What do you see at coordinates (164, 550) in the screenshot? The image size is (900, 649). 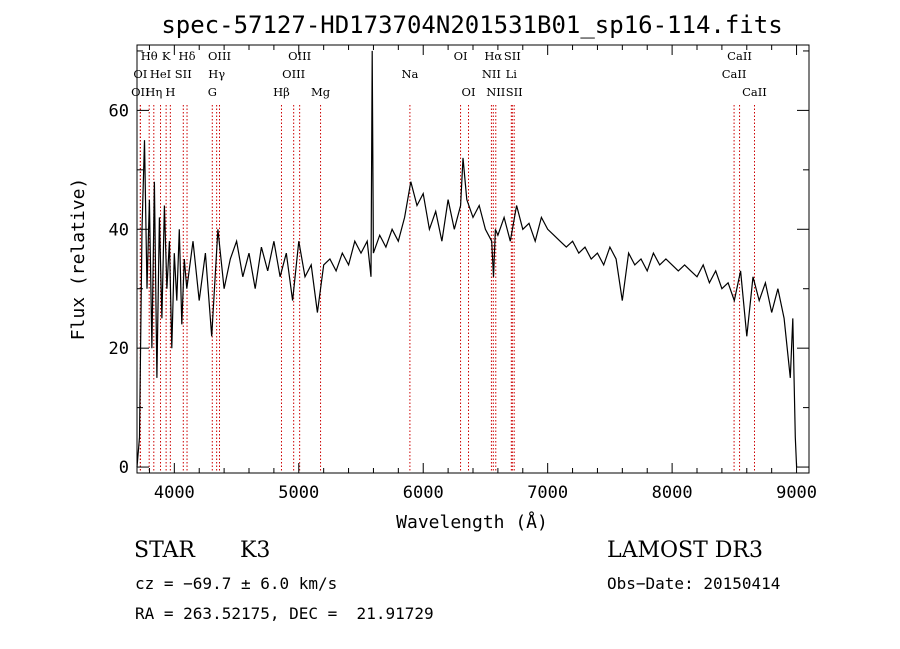 I see `object-class: STAR` at bounding box center [164, 550].